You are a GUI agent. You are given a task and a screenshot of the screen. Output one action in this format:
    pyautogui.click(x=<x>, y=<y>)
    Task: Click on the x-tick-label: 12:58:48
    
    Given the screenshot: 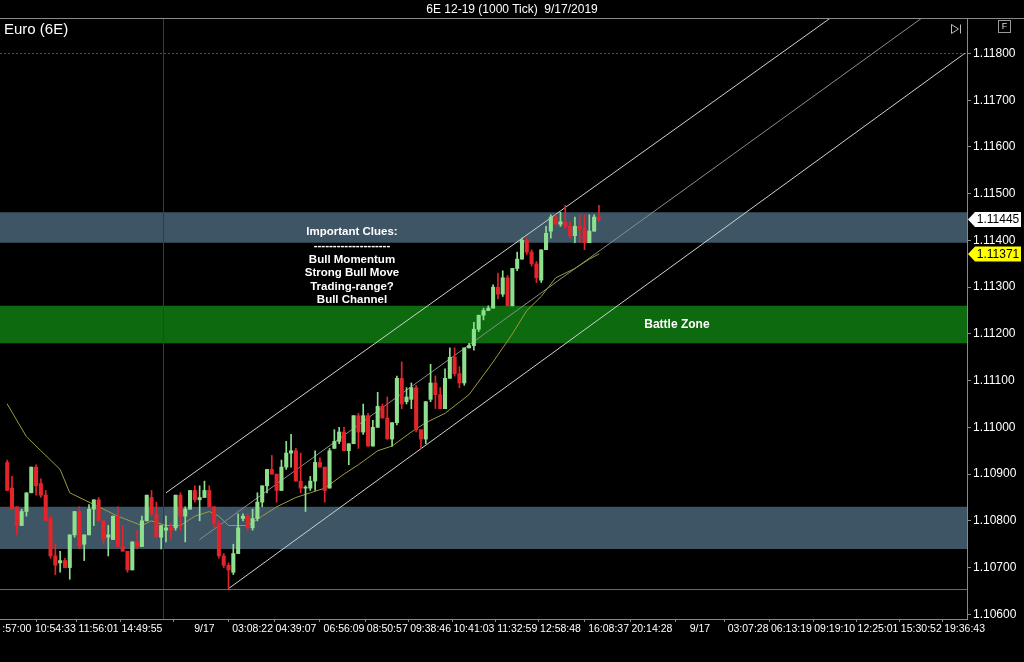 What is the action you would take?
    pyautogui.click(x=561, y=628)
    